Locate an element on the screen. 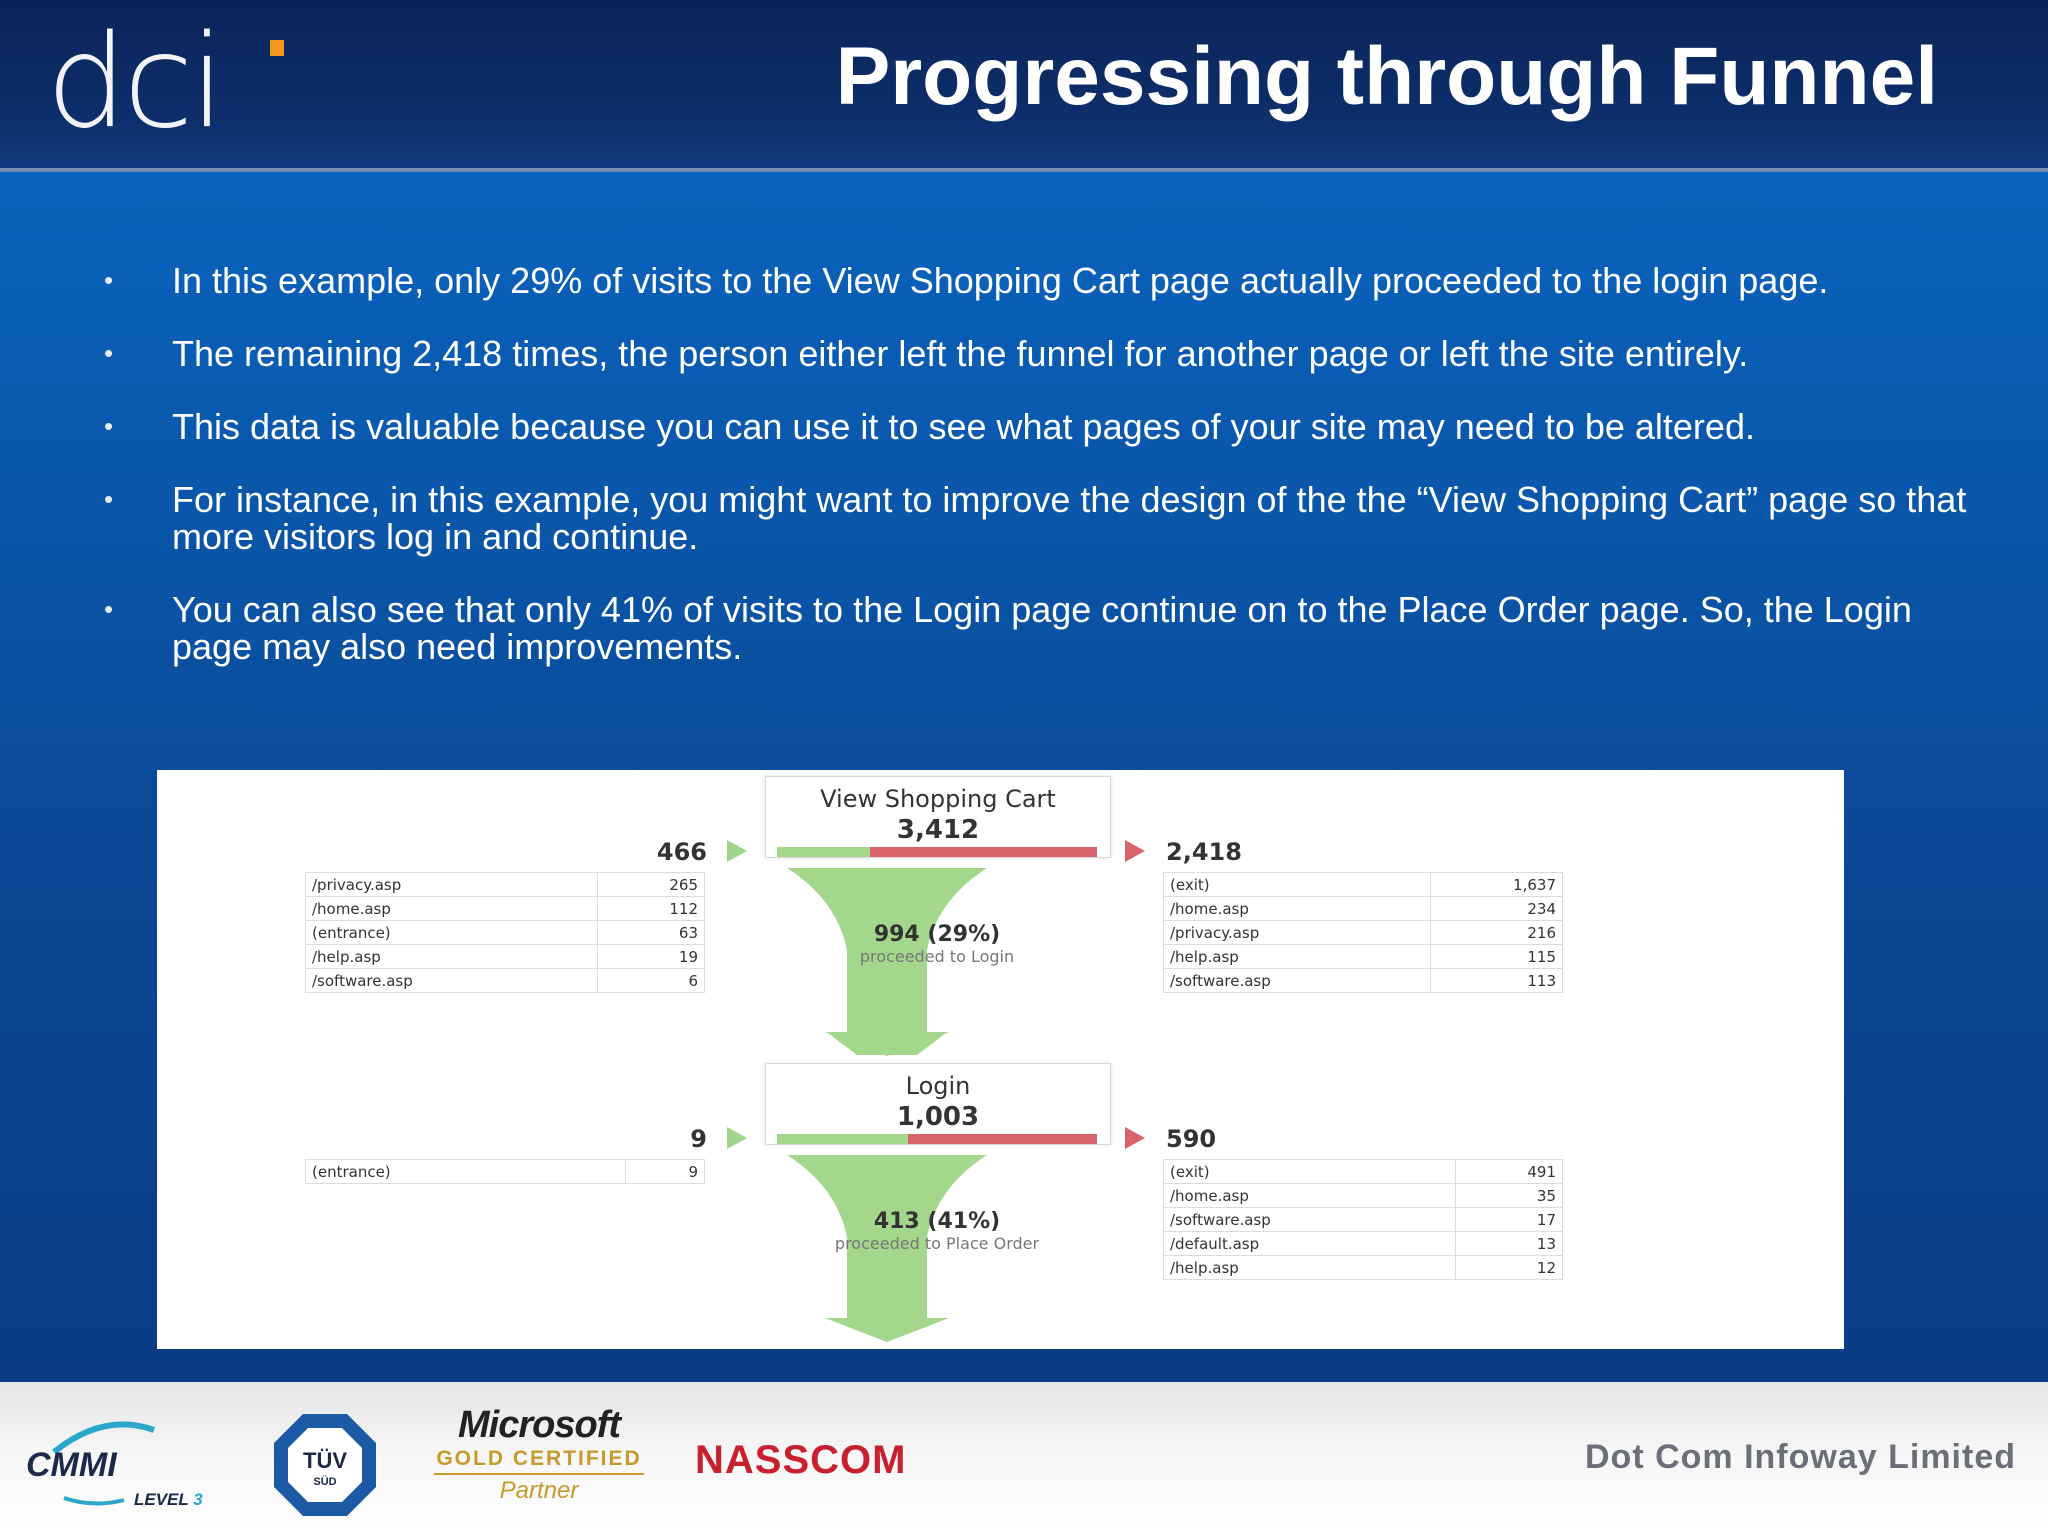  microsoft-partner-logo: Microsoft GOLD CERTIFIED Partner is located at coordinates (539, 1454).